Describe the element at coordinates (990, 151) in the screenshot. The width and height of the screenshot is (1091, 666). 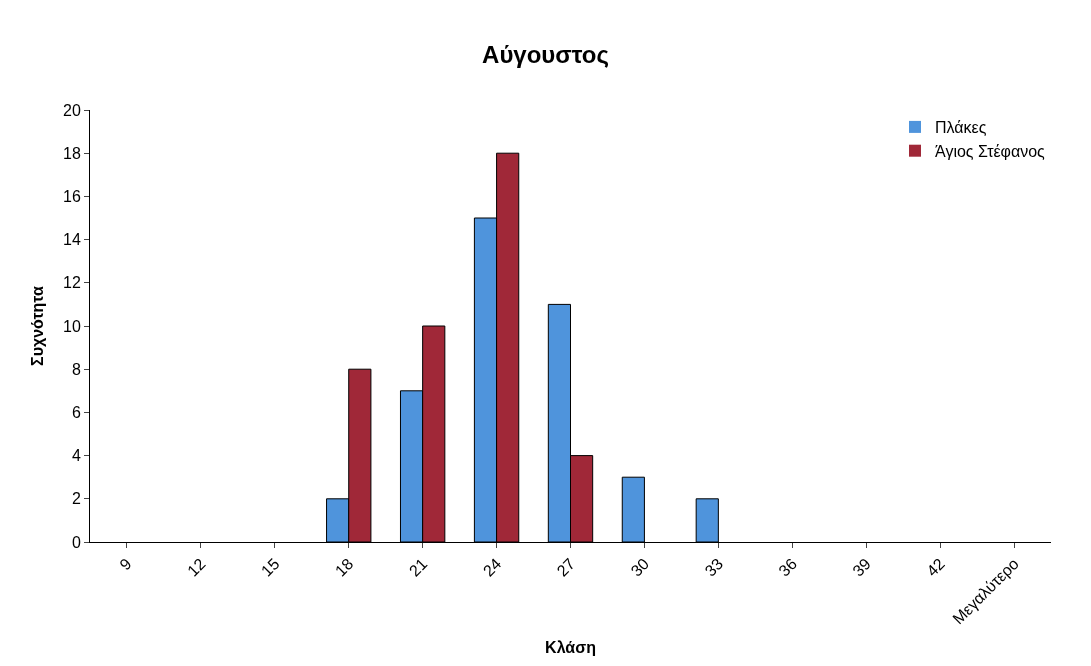
I see `legend-label: Άγιος Στέφανος` at that location.